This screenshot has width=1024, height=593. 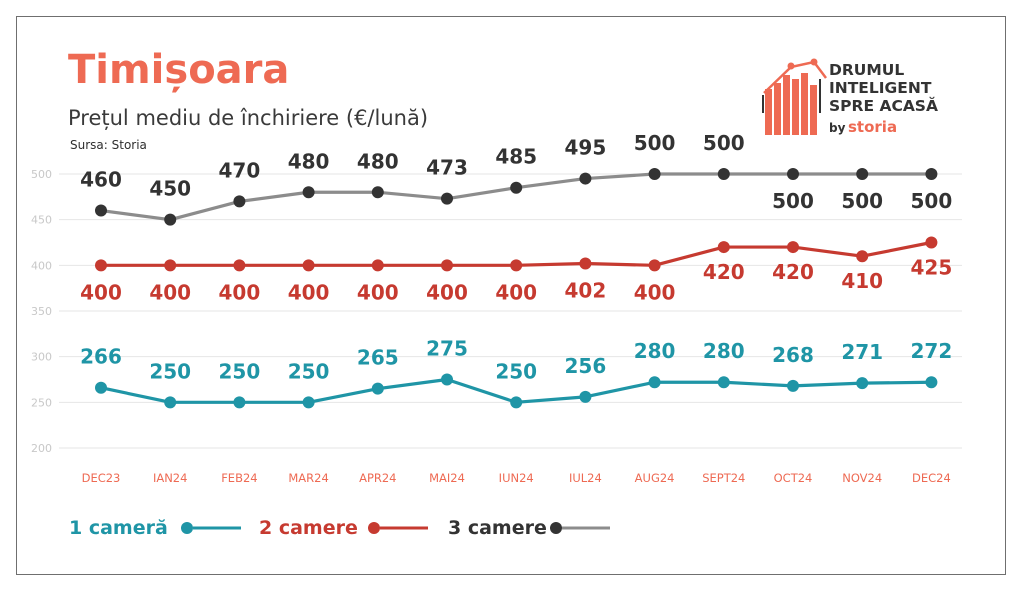 I want to click on x-tick-label: FEB24, so click(x=239, y=478).